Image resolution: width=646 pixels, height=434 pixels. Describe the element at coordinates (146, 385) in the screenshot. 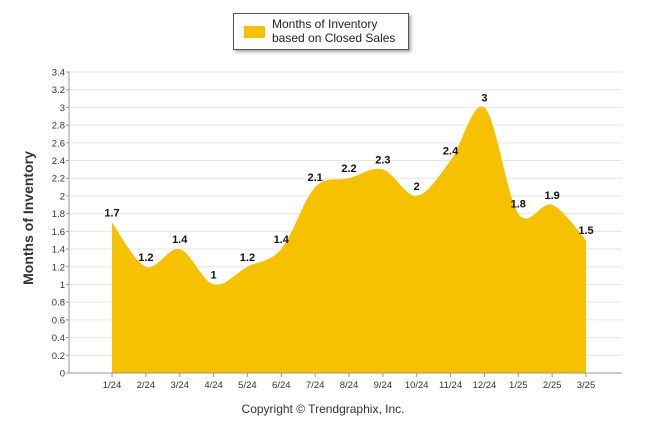

I see `x-tick-label: 2/24` at that location.